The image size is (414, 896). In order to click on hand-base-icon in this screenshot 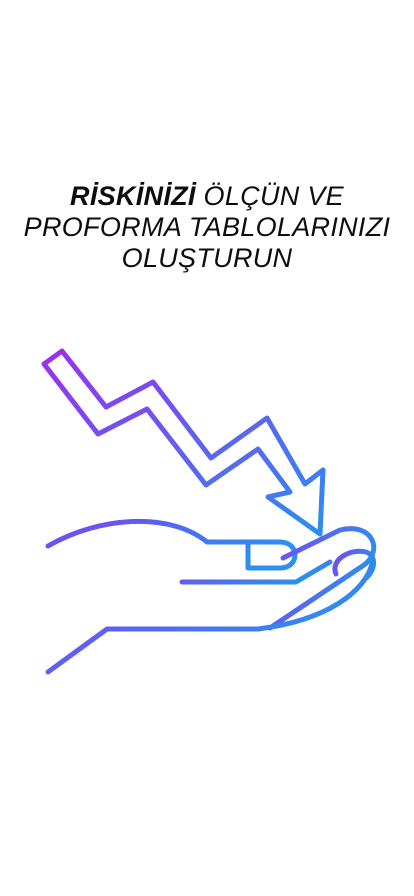, I will do `click(210, 618)`.